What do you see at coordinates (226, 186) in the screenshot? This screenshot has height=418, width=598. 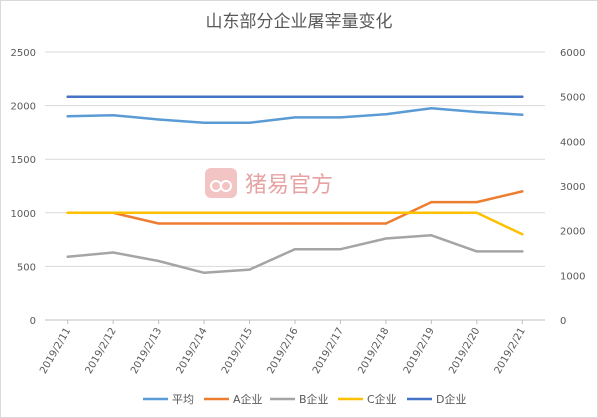 I see `watermark-logo-ring-right` at bounding box center [226, 186].